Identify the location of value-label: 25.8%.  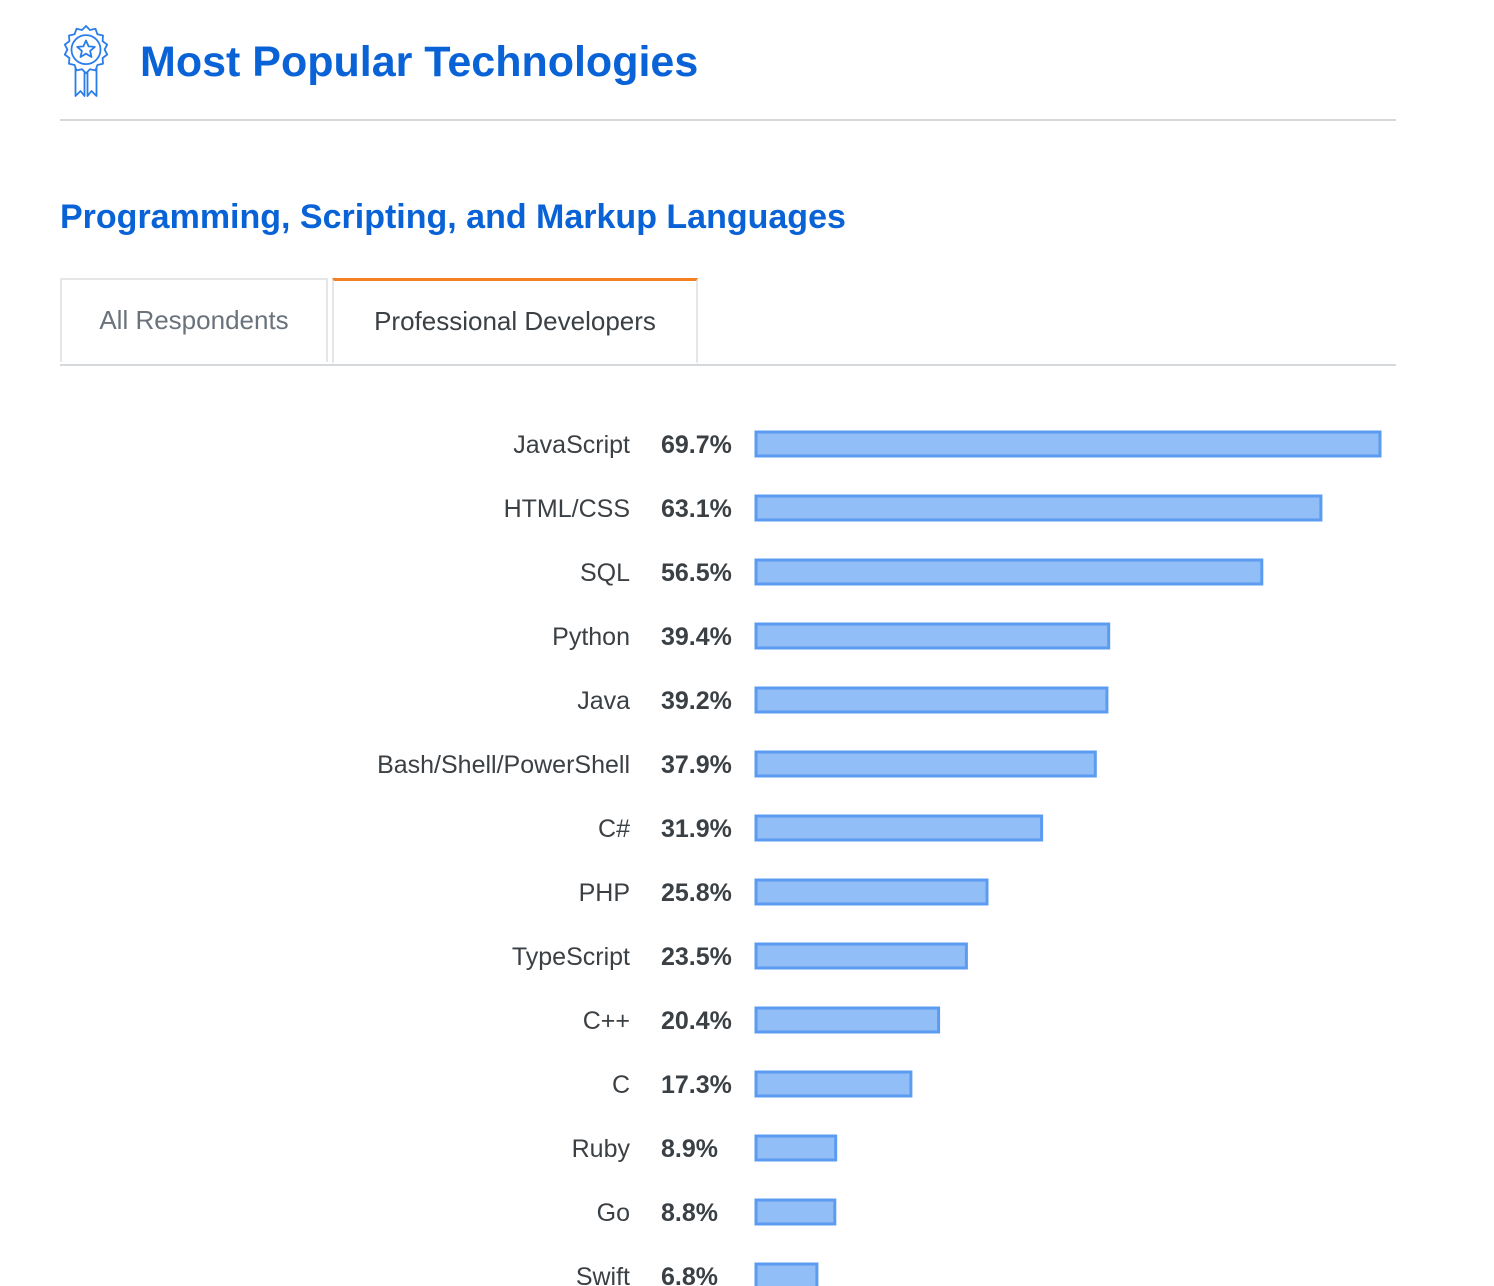
(696, 893).